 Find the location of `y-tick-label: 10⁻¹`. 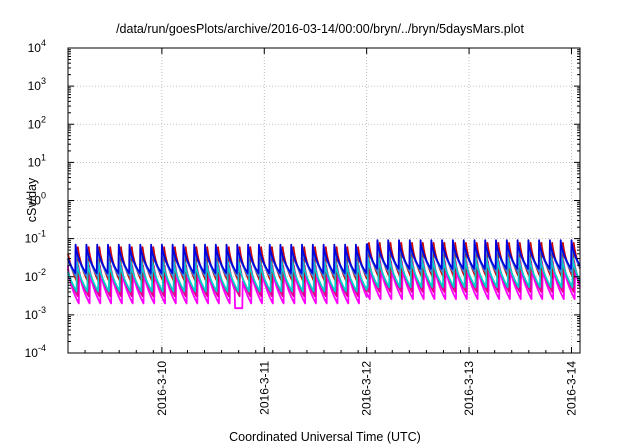

y-tick-label: 10⁻¹ is located at coordinates (35, 237).